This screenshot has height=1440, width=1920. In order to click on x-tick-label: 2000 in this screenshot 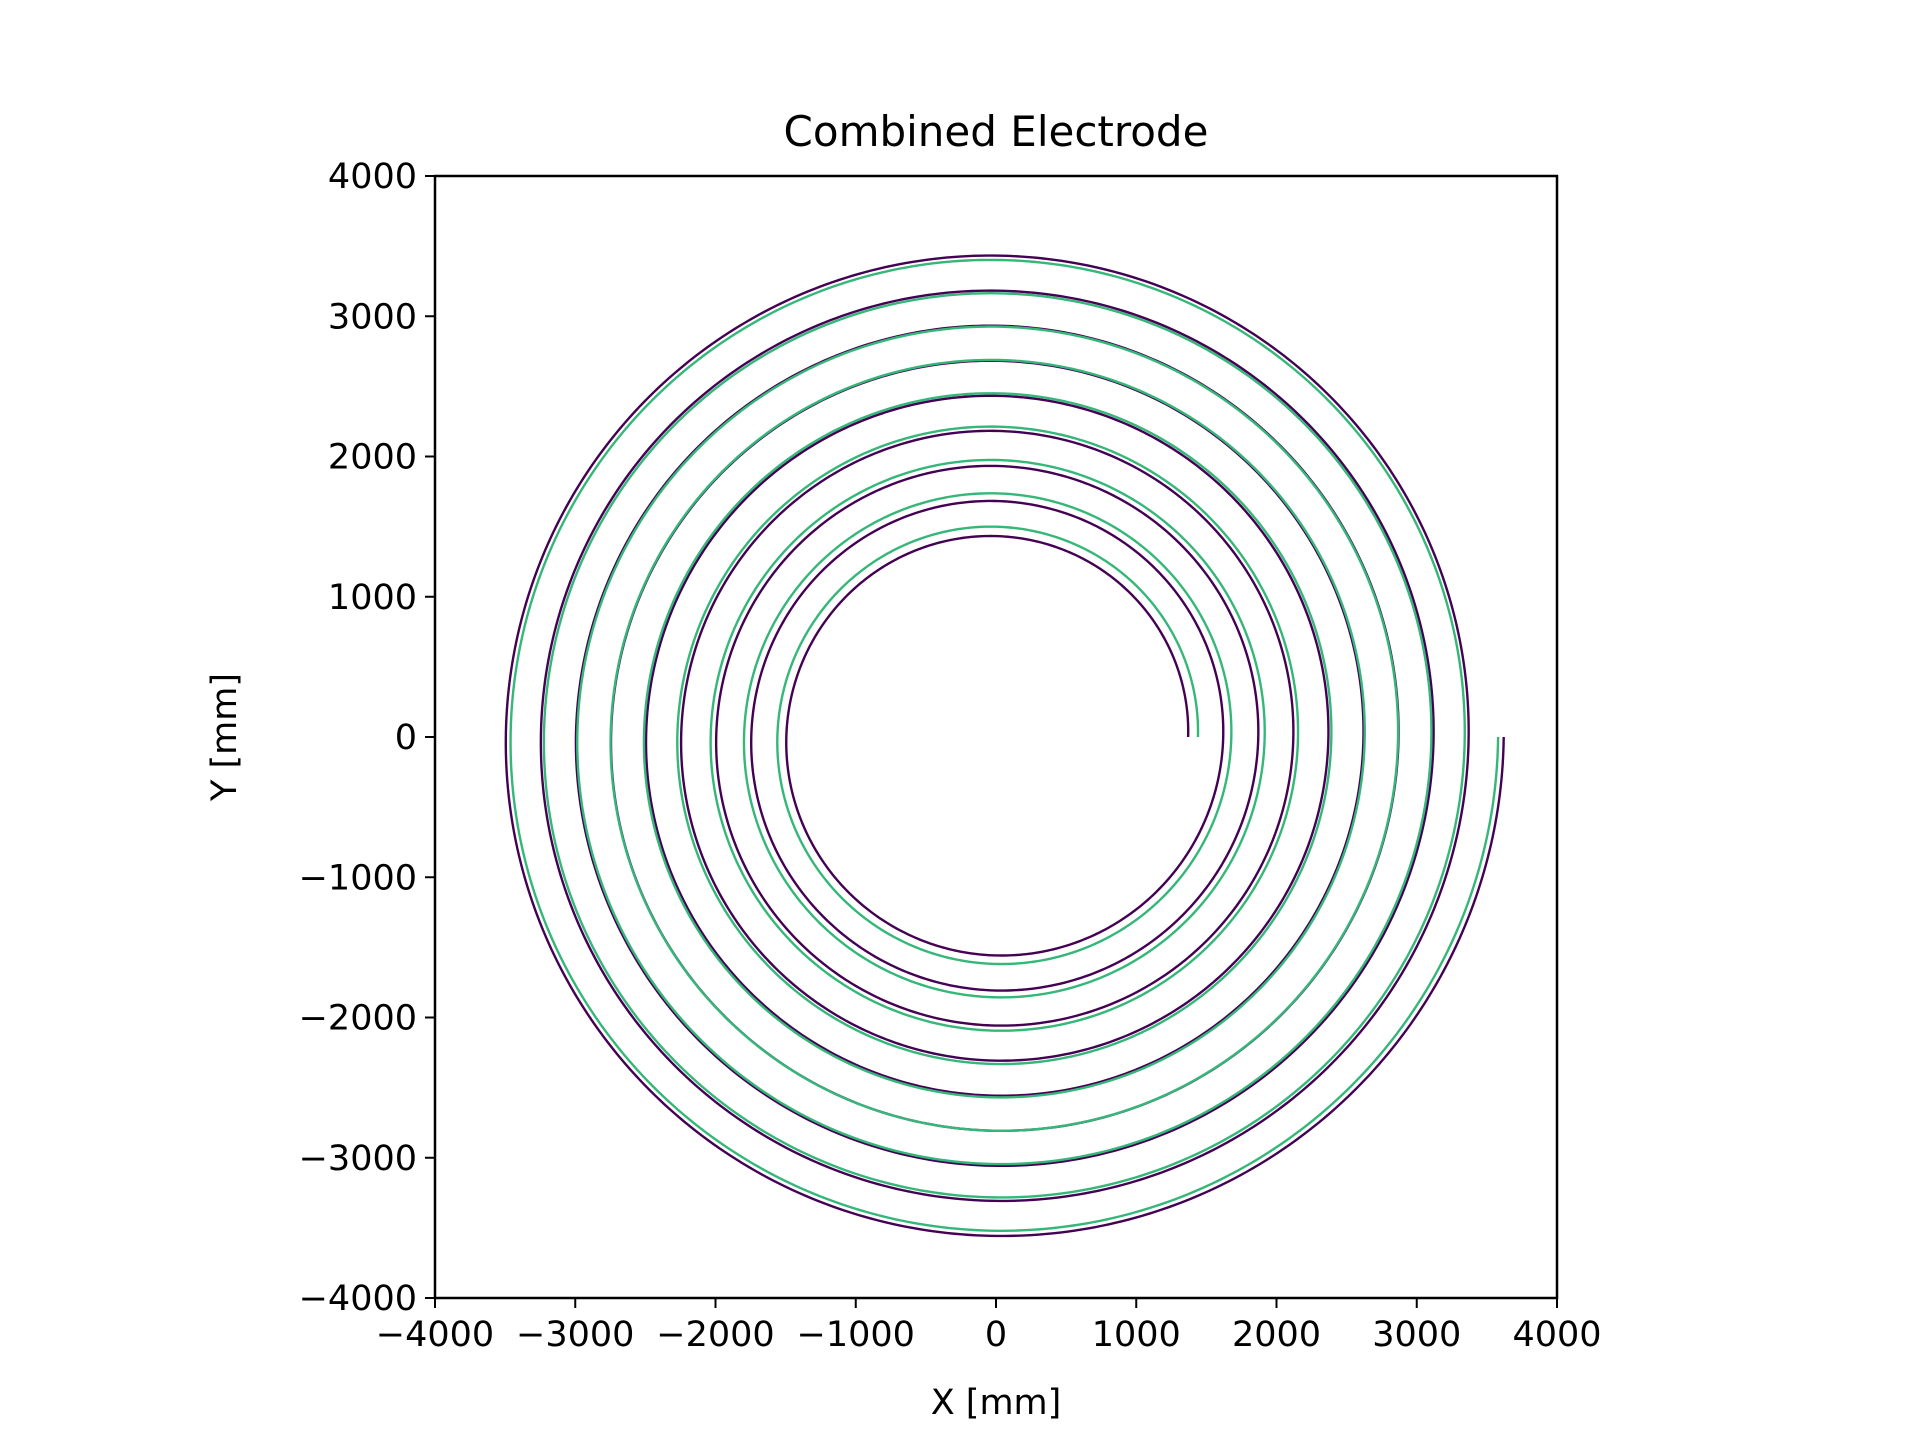, I will do `click(1276, 1335)`.